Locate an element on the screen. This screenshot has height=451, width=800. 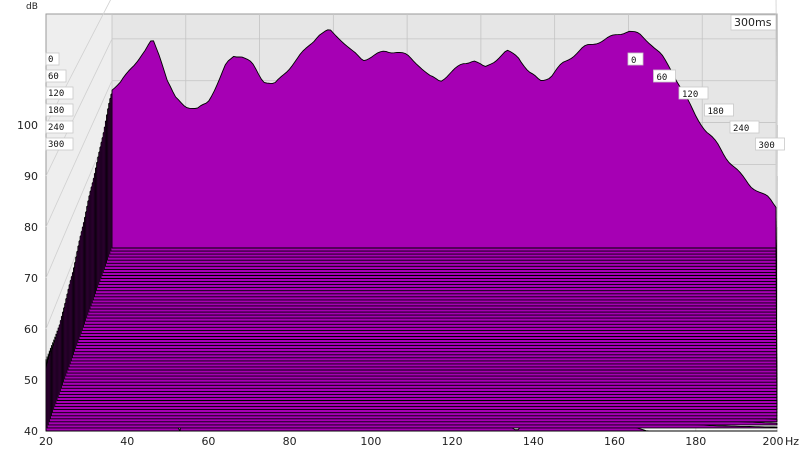
x-tick-label: 200 is located at coordinates (773, 441).